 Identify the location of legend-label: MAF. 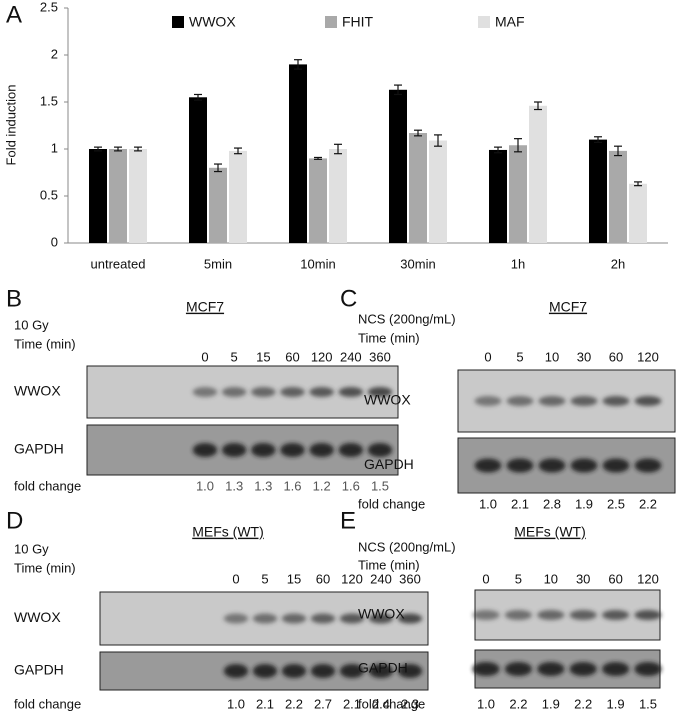
(510, 22).